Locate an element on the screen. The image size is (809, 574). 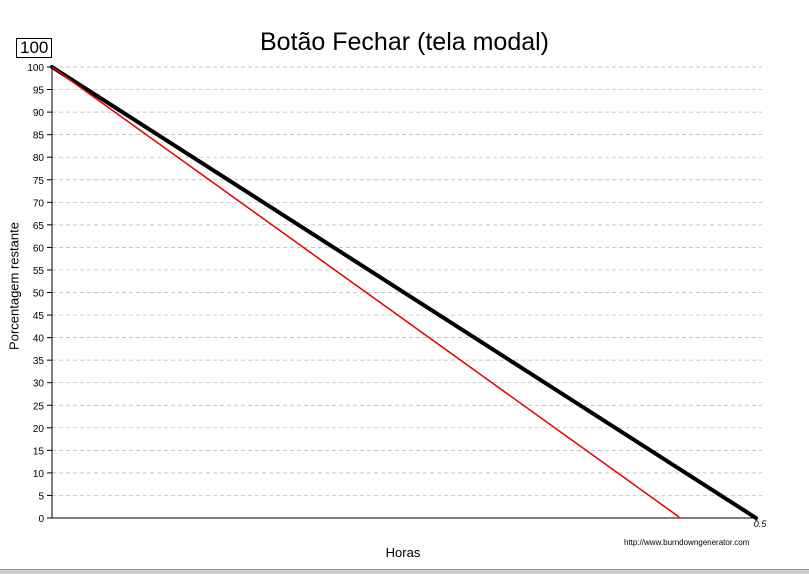
y-tick-label: 80 is located at coordinates (39, 158).